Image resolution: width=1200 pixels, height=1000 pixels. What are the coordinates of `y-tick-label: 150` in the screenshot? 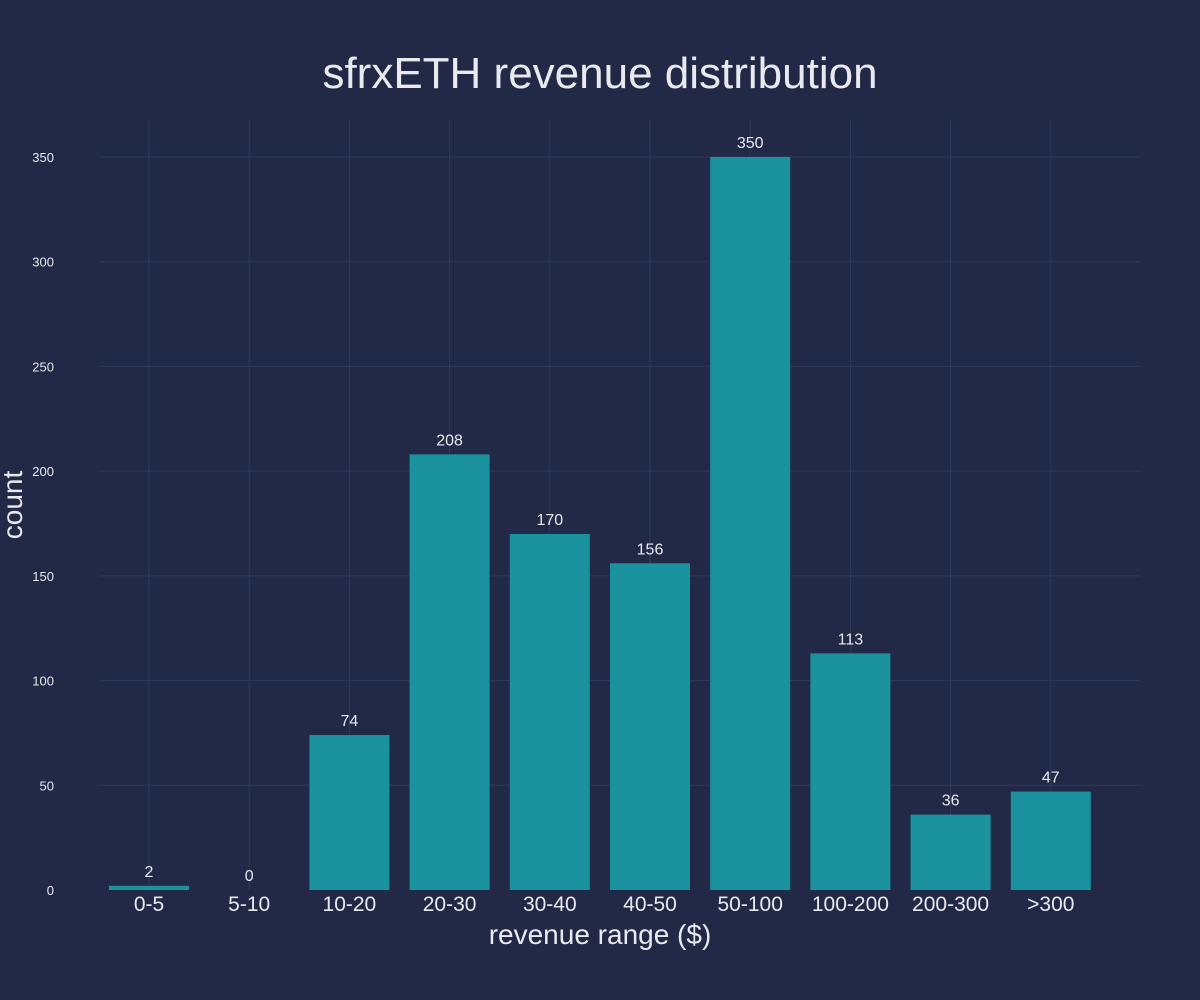 It's located at (43, 576).